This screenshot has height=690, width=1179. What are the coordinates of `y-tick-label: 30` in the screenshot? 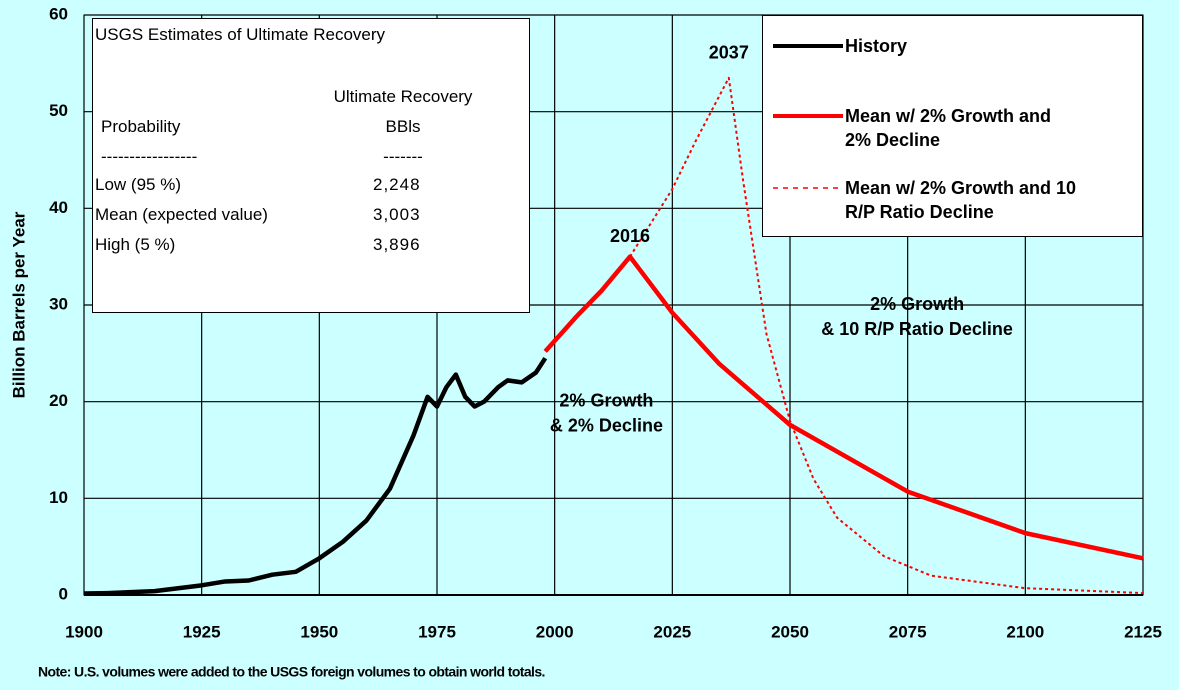 It's located at (58, 303).